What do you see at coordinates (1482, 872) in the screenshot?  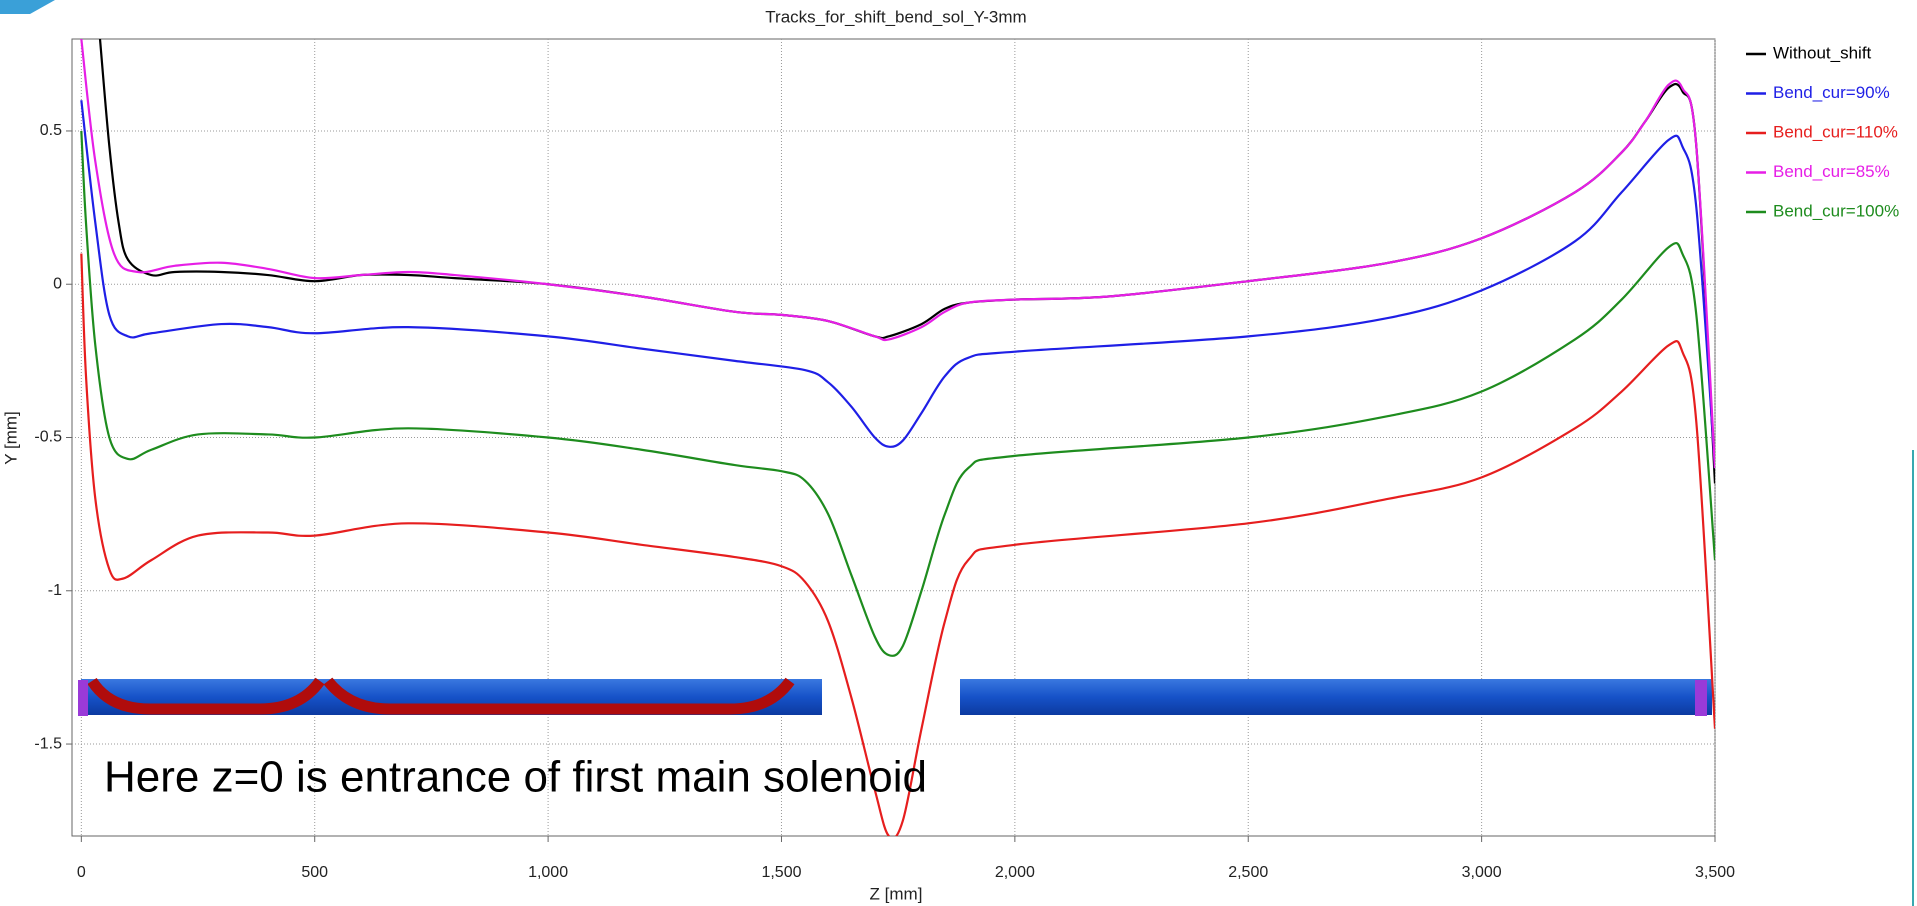 I see `x-tick-label: 3,000` at bounding box center [1482, 872].